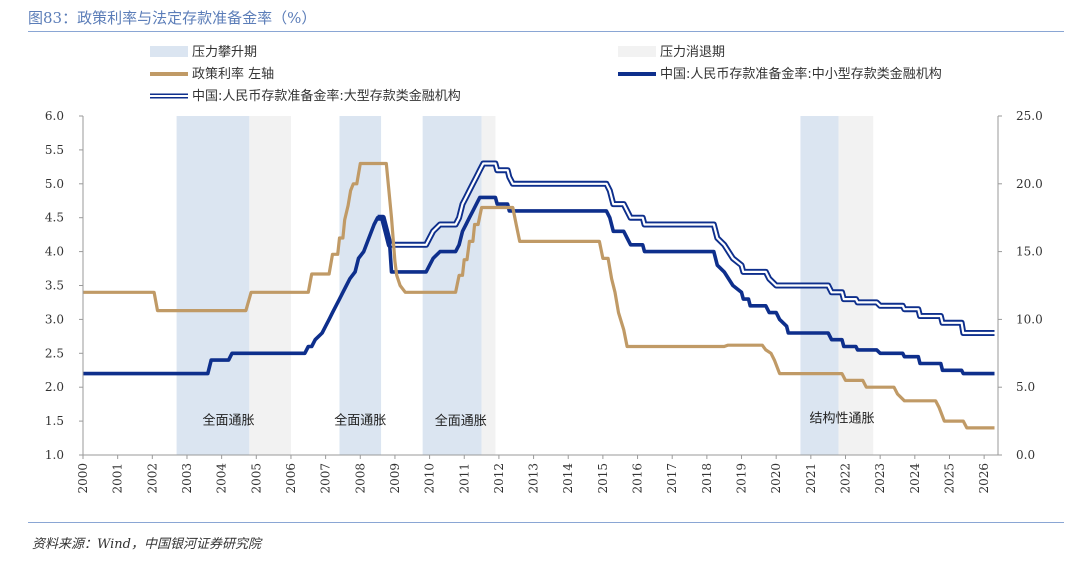  I want to click on band-annotations: 全面通胀 全面通胀 全面通胀 结构性通胀, so click(539, 420).